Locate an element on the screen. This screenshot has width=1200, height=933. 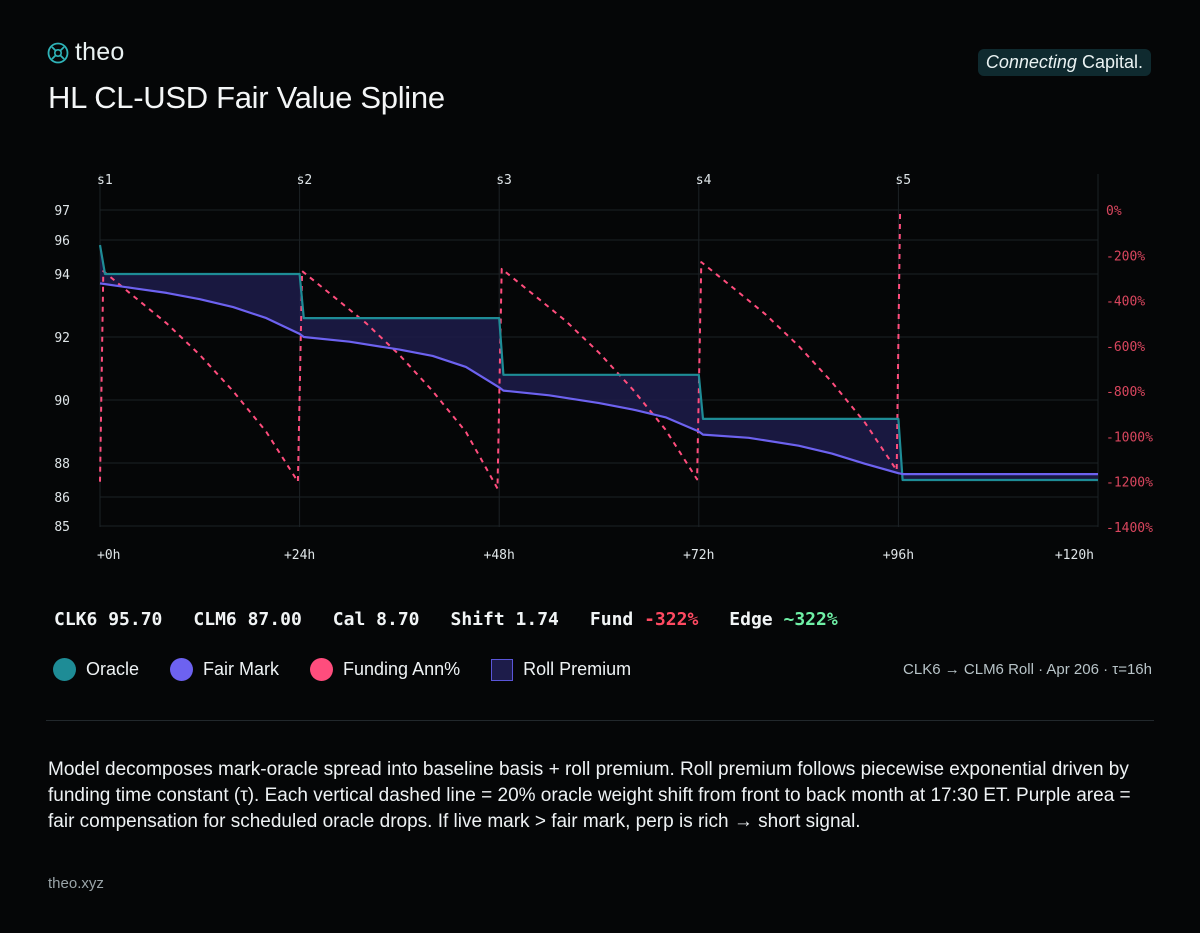
x-tick-label: +120h is located at coordinates (1074, 555).